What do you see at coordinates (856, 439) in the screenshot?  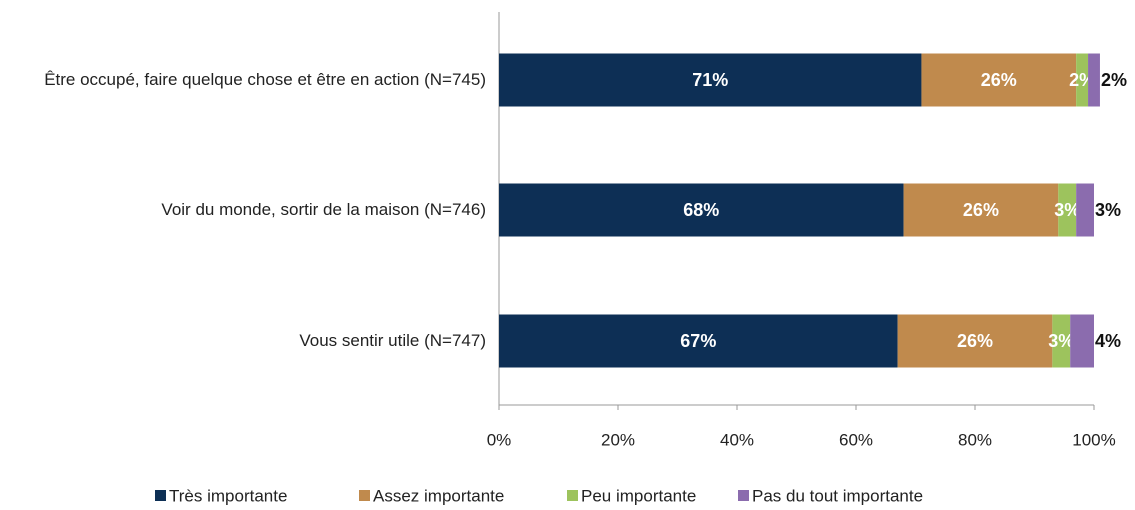 I see `x-tick-label: 60%` at bounding box center [856, 439].